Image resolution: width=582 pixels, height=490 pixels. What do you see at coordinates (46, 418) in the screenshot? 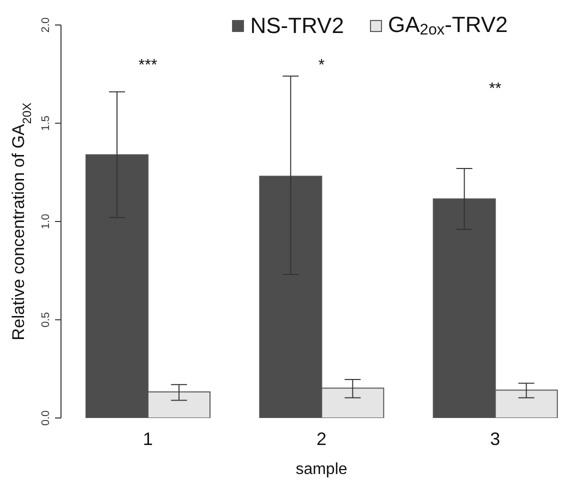
I see `y-tick-label: 0.0` at bounding box center [46, 418].